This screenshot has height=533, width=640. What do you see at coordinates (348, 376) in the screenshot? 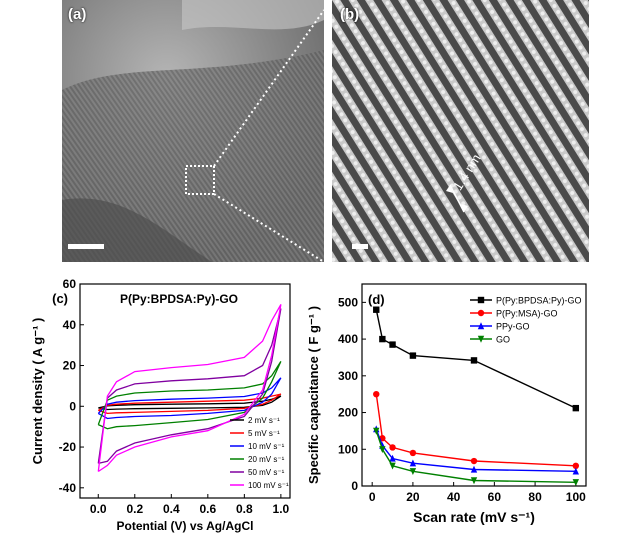
I see `y-tick-label: 300` at bounding box center [348, 376].